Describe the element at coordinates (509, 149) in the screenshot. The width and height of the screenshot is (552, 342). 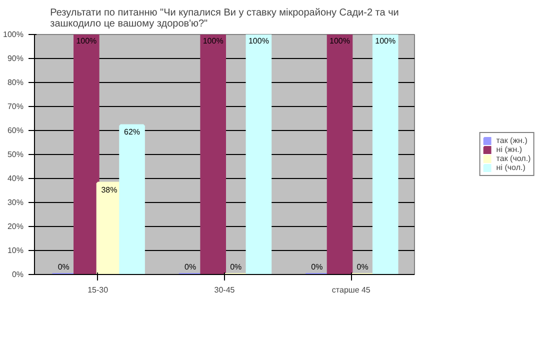
I see `legend-label: ні (жн.)` at that location.